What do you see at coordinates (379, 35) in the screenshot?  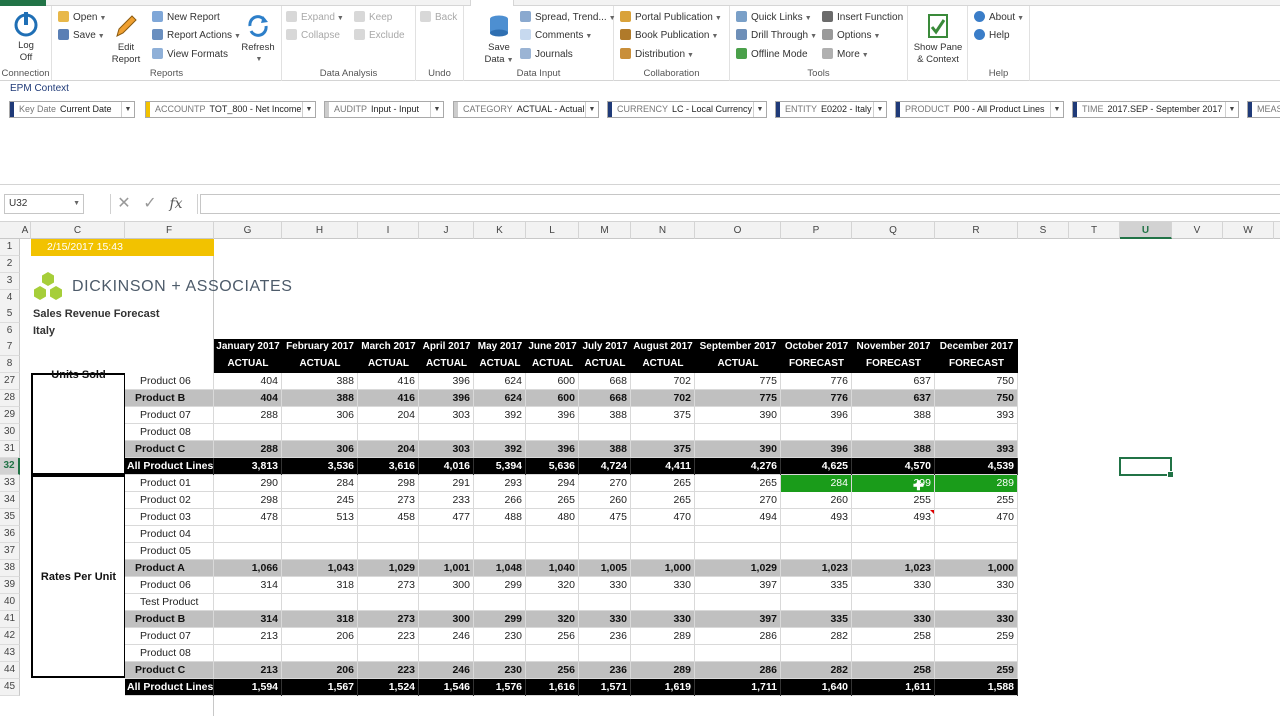 I see `exclude-button: Exclude` at bounding box center [379, 35].